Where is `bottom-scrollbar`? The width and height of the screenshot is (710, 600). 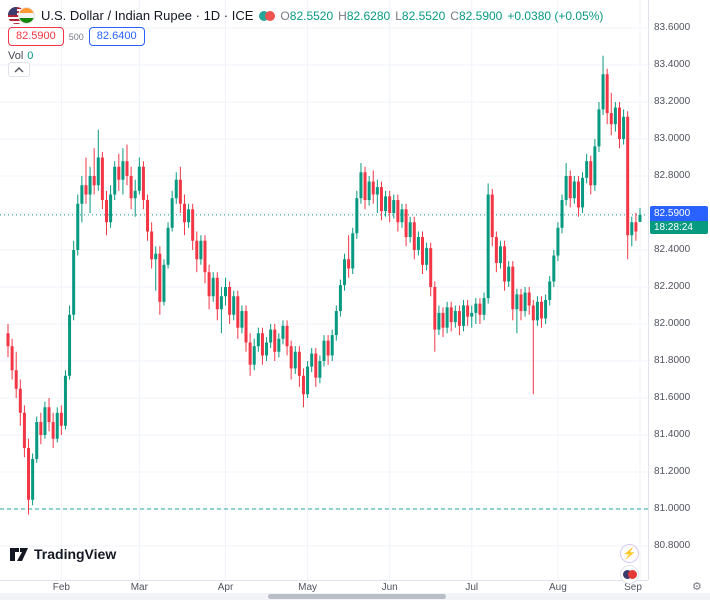
bottom-scrollbar is located at coordinates (355, 596).